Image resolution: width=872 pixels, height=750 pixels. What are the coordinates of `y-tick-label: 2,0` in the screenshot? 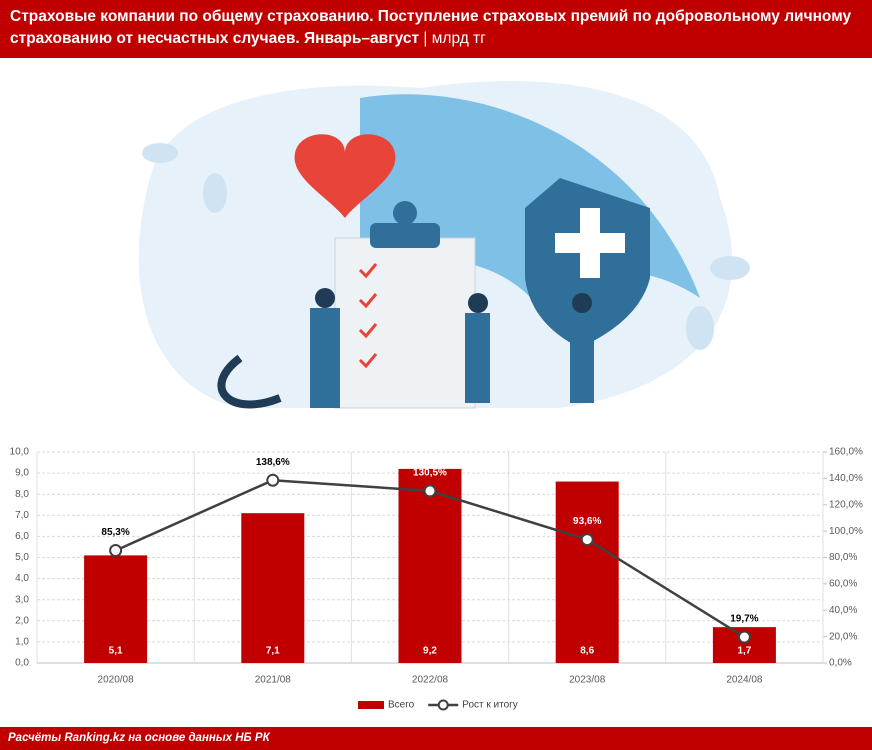 It's located at (22, 620).